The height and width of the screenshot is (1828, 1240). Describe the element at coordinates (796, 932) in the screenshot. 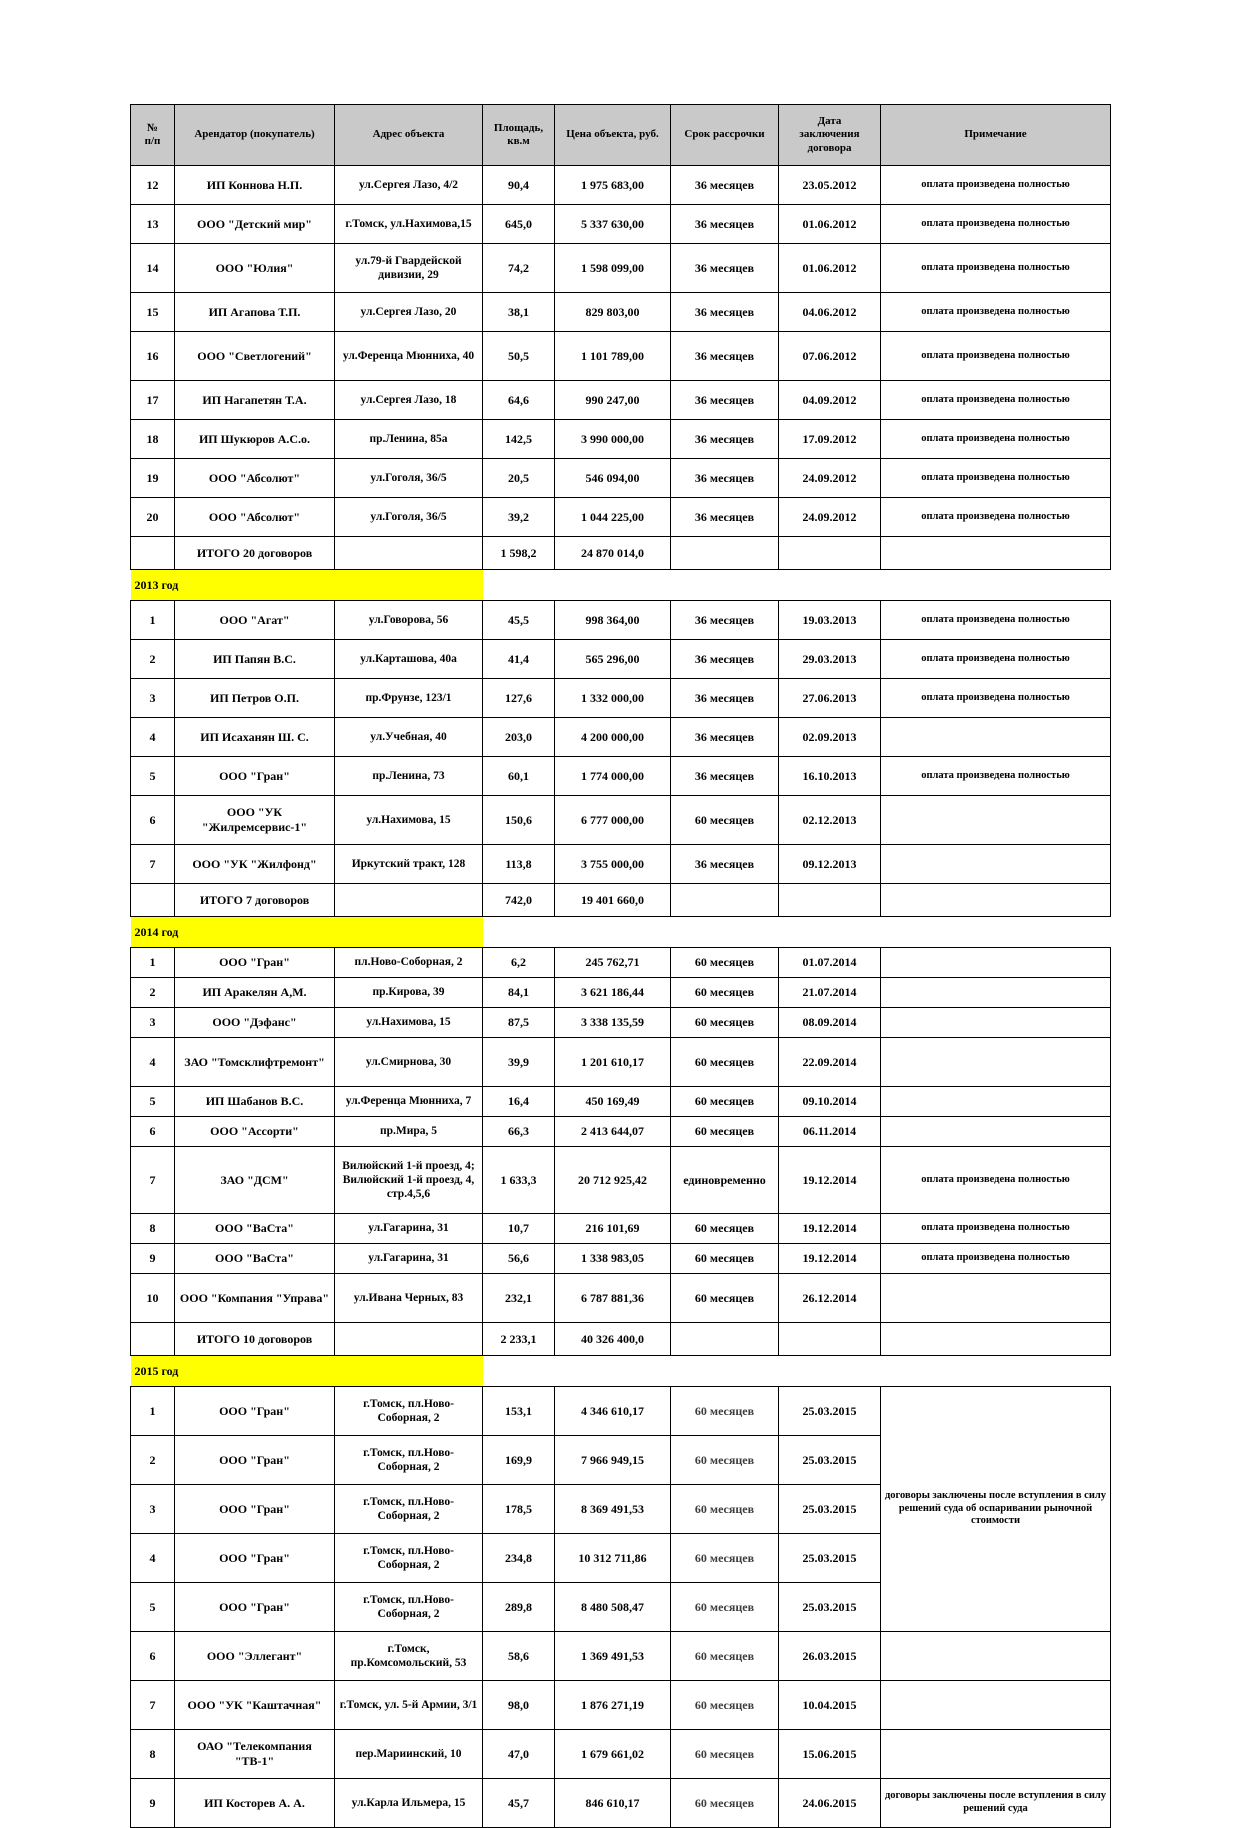

I see `year-blank` at that location.